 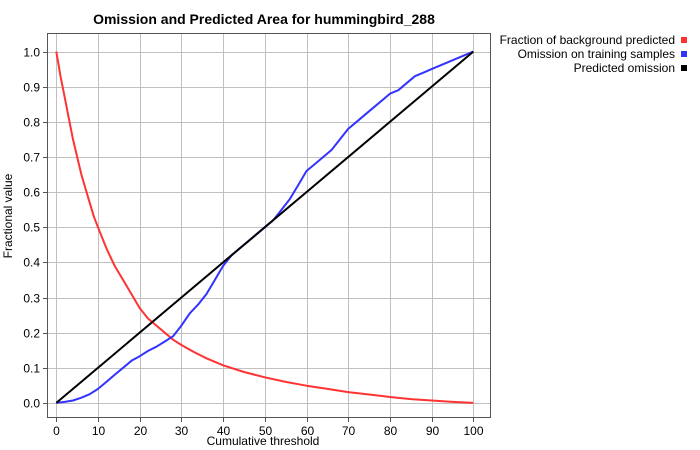 What do you see at coordinates (684, 68) in the screenshot?
I see `legend-swatch-predicted-omission` at bounding box center [684, 68].